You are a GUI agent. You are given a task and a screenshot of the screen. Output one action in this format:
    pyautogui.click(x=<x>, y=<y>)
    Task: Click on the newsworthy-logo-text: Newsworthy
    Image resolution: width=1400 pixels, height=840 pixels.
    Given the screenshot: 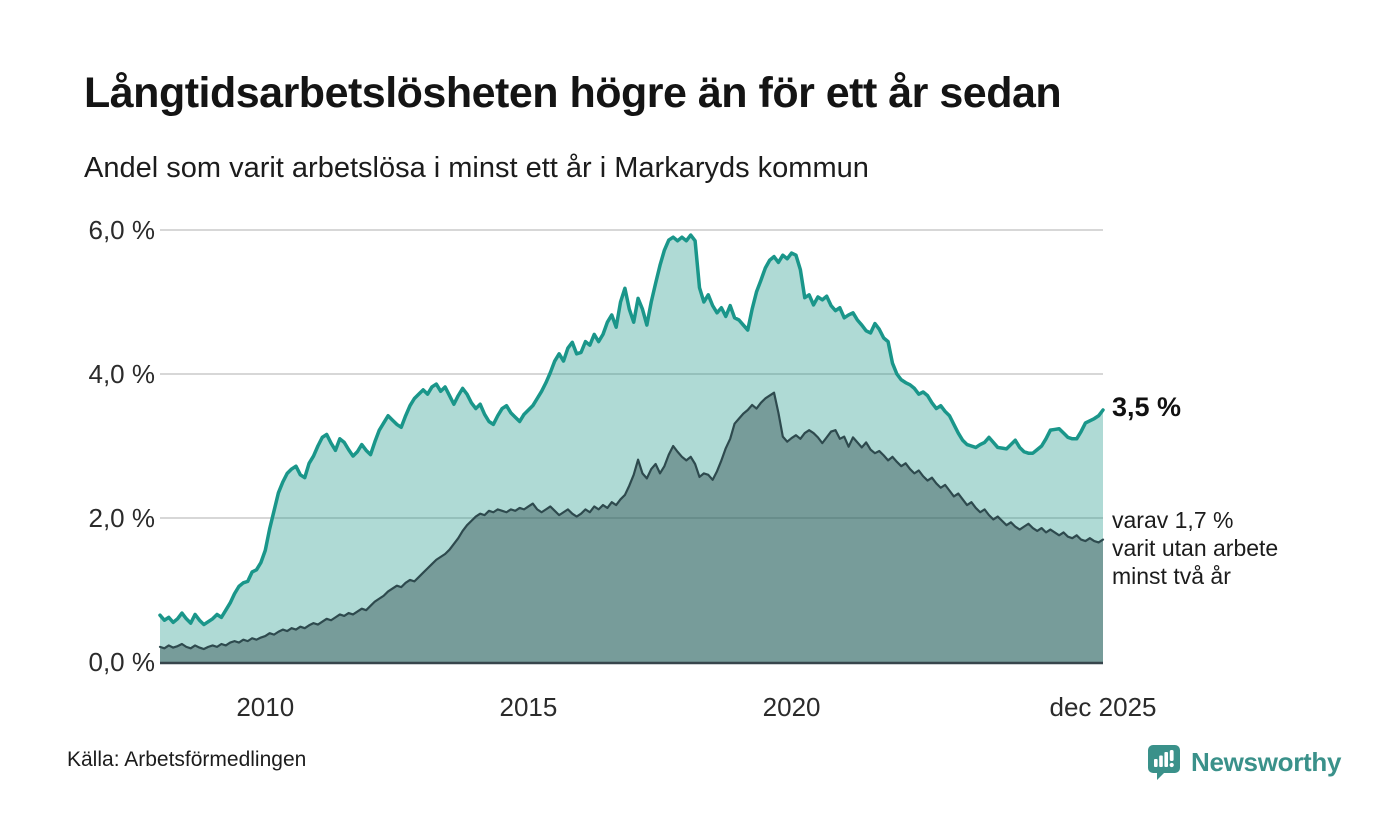 What is the action you would take?
    pyautogui.click(x=1266, y=761)
    